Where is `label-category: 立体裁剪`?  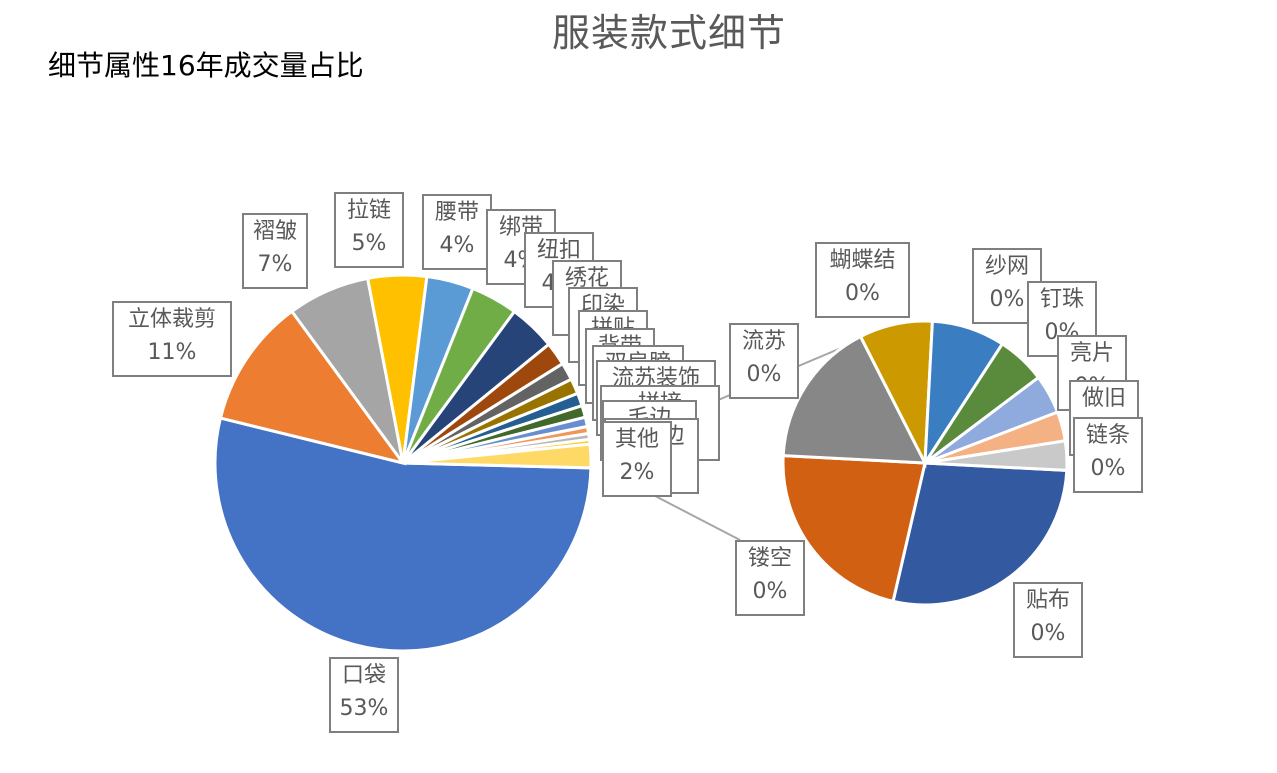 label-category: 立体裁剪 is located at coordinates (171, 319).